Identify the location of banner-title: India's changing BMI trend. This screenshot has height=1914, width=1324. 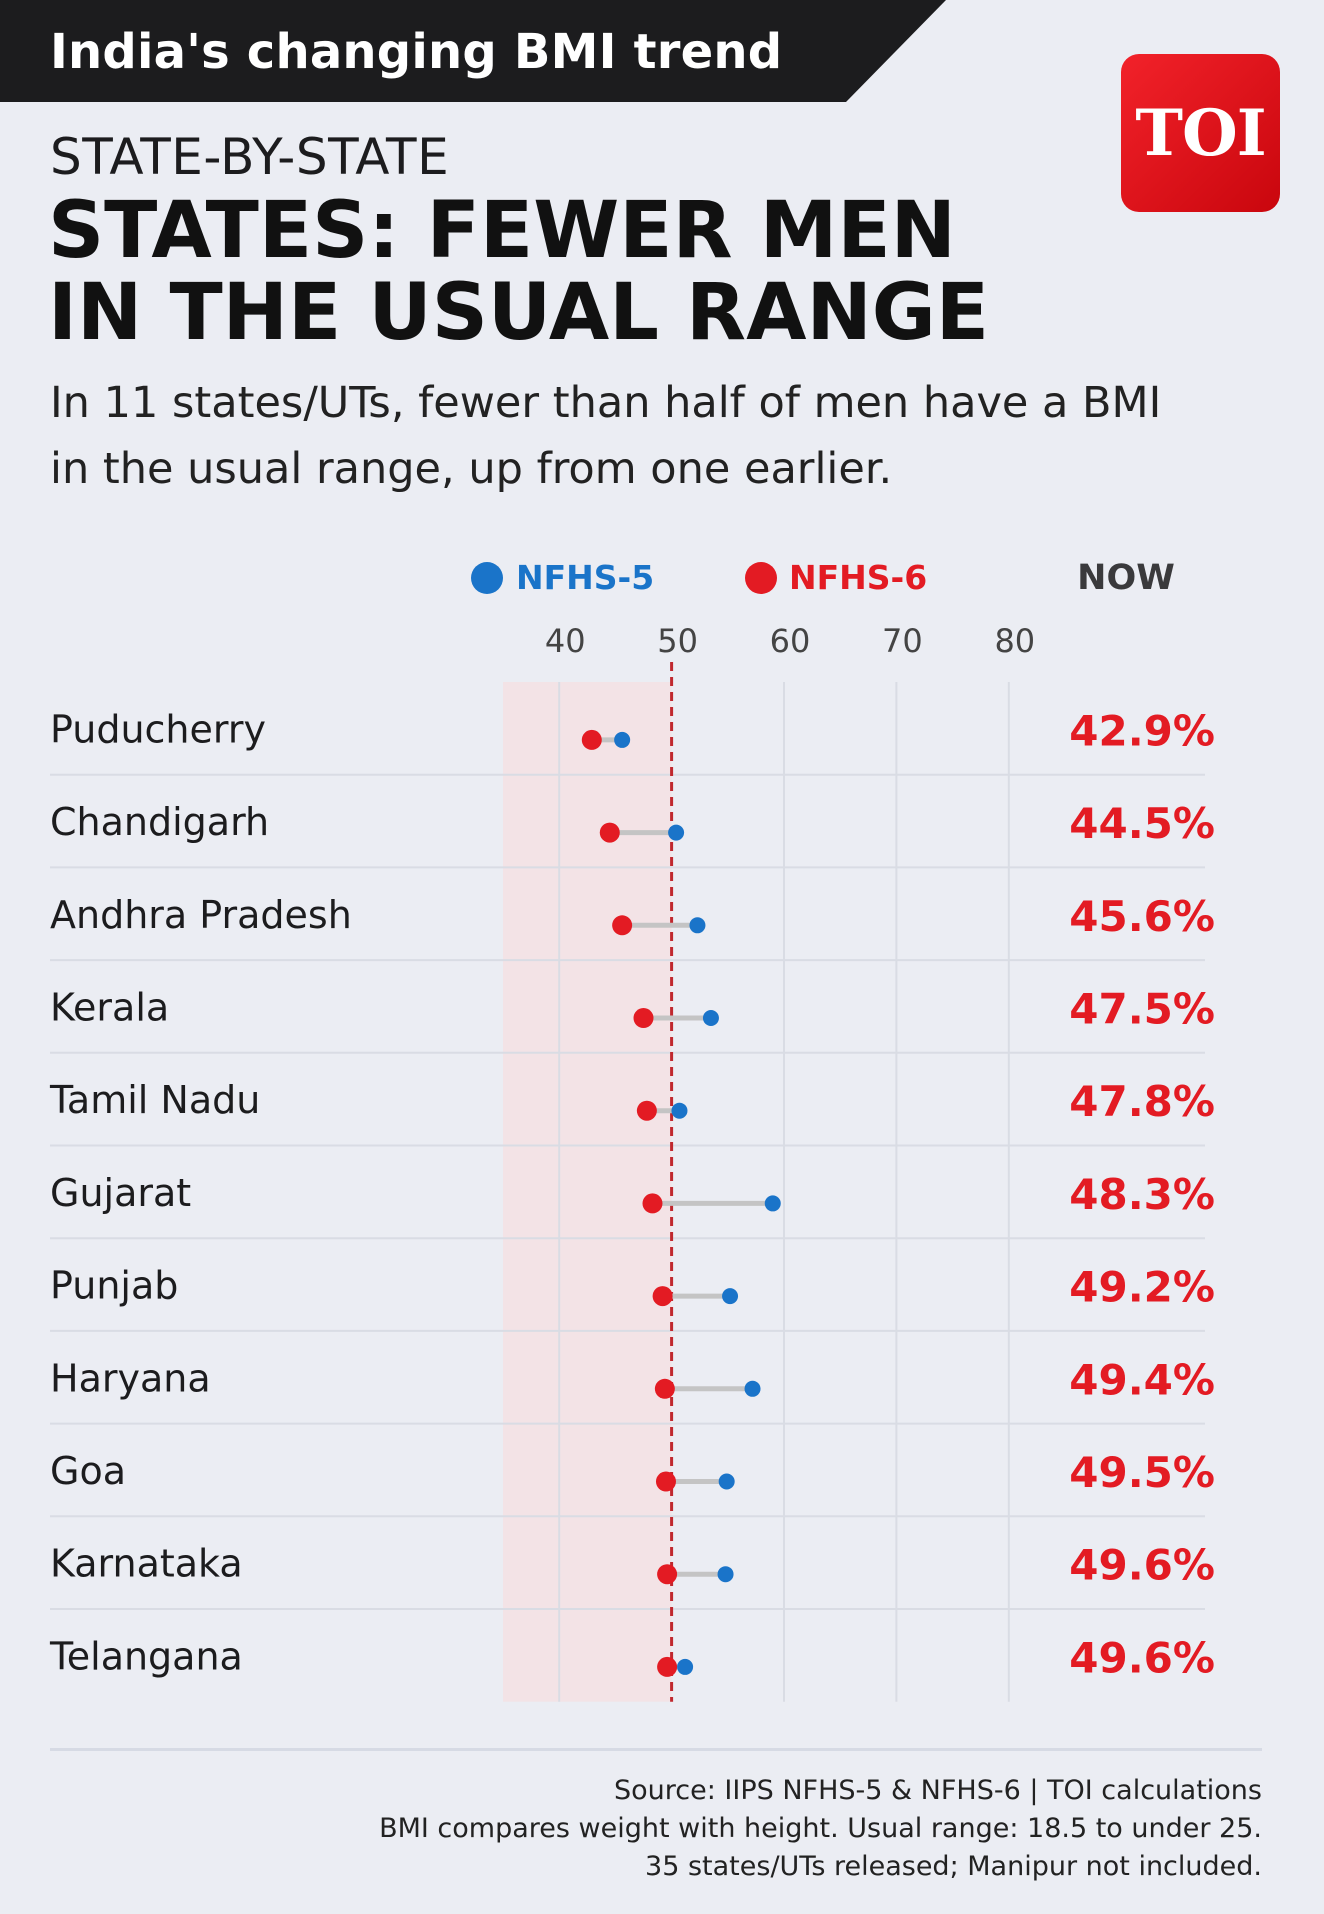
(416, 52).